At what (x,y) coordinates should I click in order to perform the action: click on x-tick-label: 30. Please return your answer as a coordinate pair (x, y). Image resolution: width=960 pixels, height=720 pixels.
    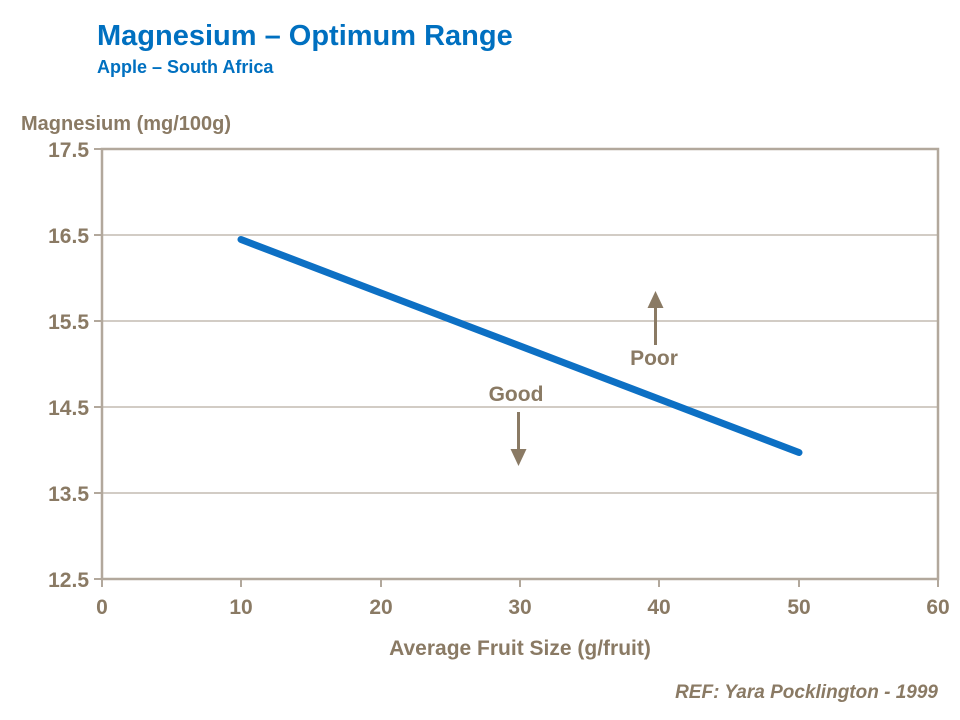
    Looking at the image, I should click on (519, 607).